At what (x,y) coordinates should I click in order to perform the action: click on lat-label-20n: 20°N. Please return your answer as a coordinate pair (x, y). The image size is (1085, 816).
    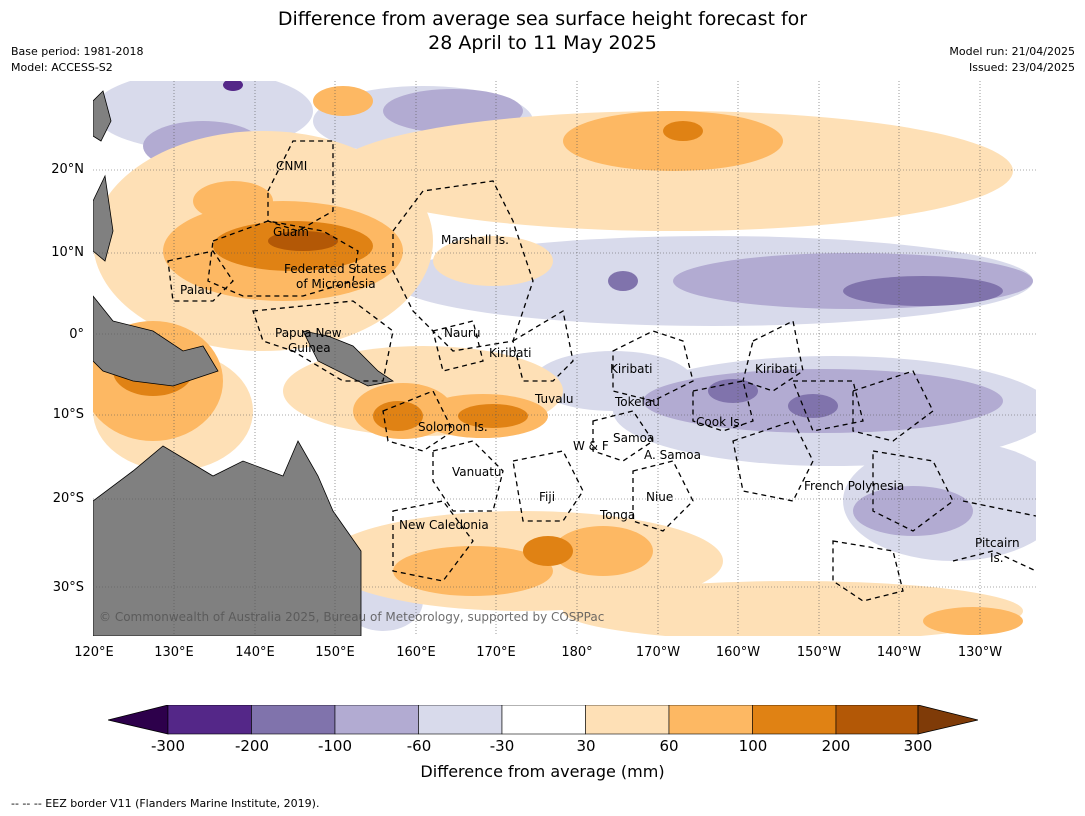
    Looking at the image, I should click on (67, 169).